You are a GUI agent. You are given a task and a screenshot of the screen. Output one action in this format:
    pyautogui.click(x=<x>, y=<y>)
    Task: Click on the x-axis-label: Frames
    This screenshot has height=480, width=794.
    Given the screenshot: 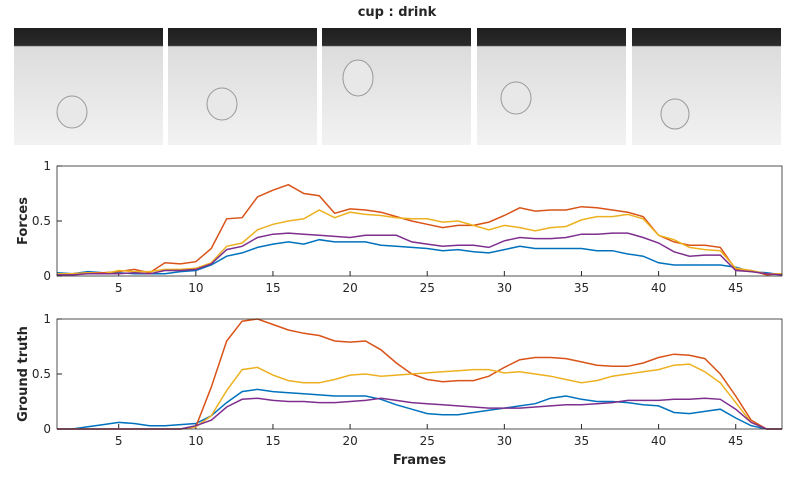 What is the action you would take?
    pyautogui.click(x=420, y=460)
    